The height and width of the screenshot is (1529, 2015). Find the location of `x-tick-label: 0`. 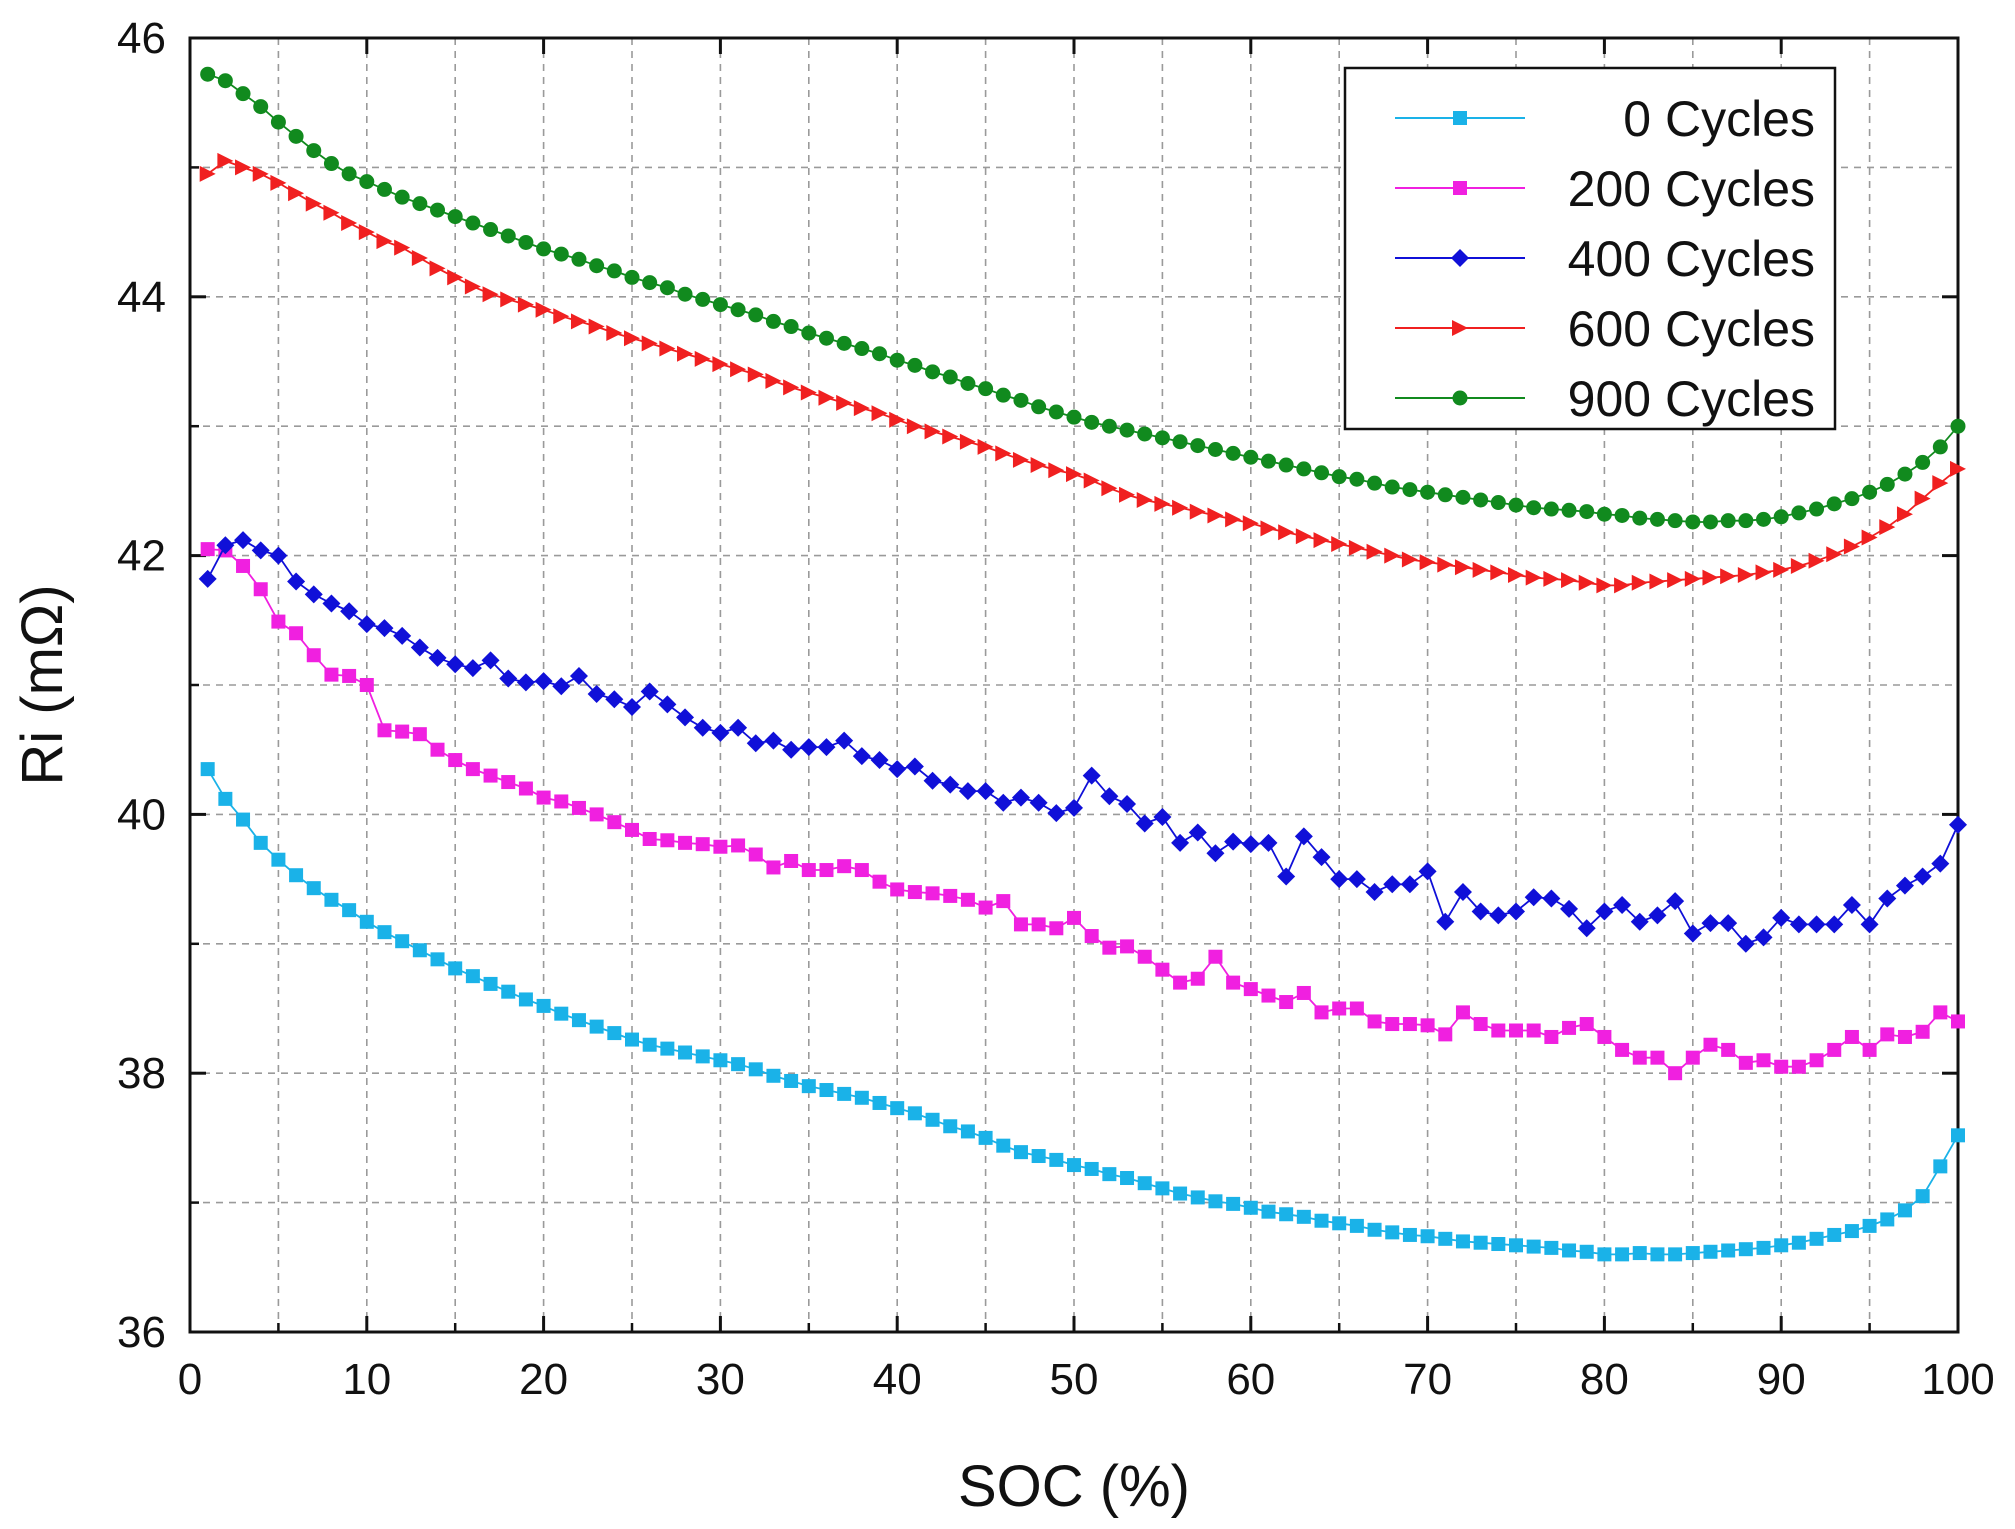

x-tick-label: 0 is located at coordinates (190, 1379).